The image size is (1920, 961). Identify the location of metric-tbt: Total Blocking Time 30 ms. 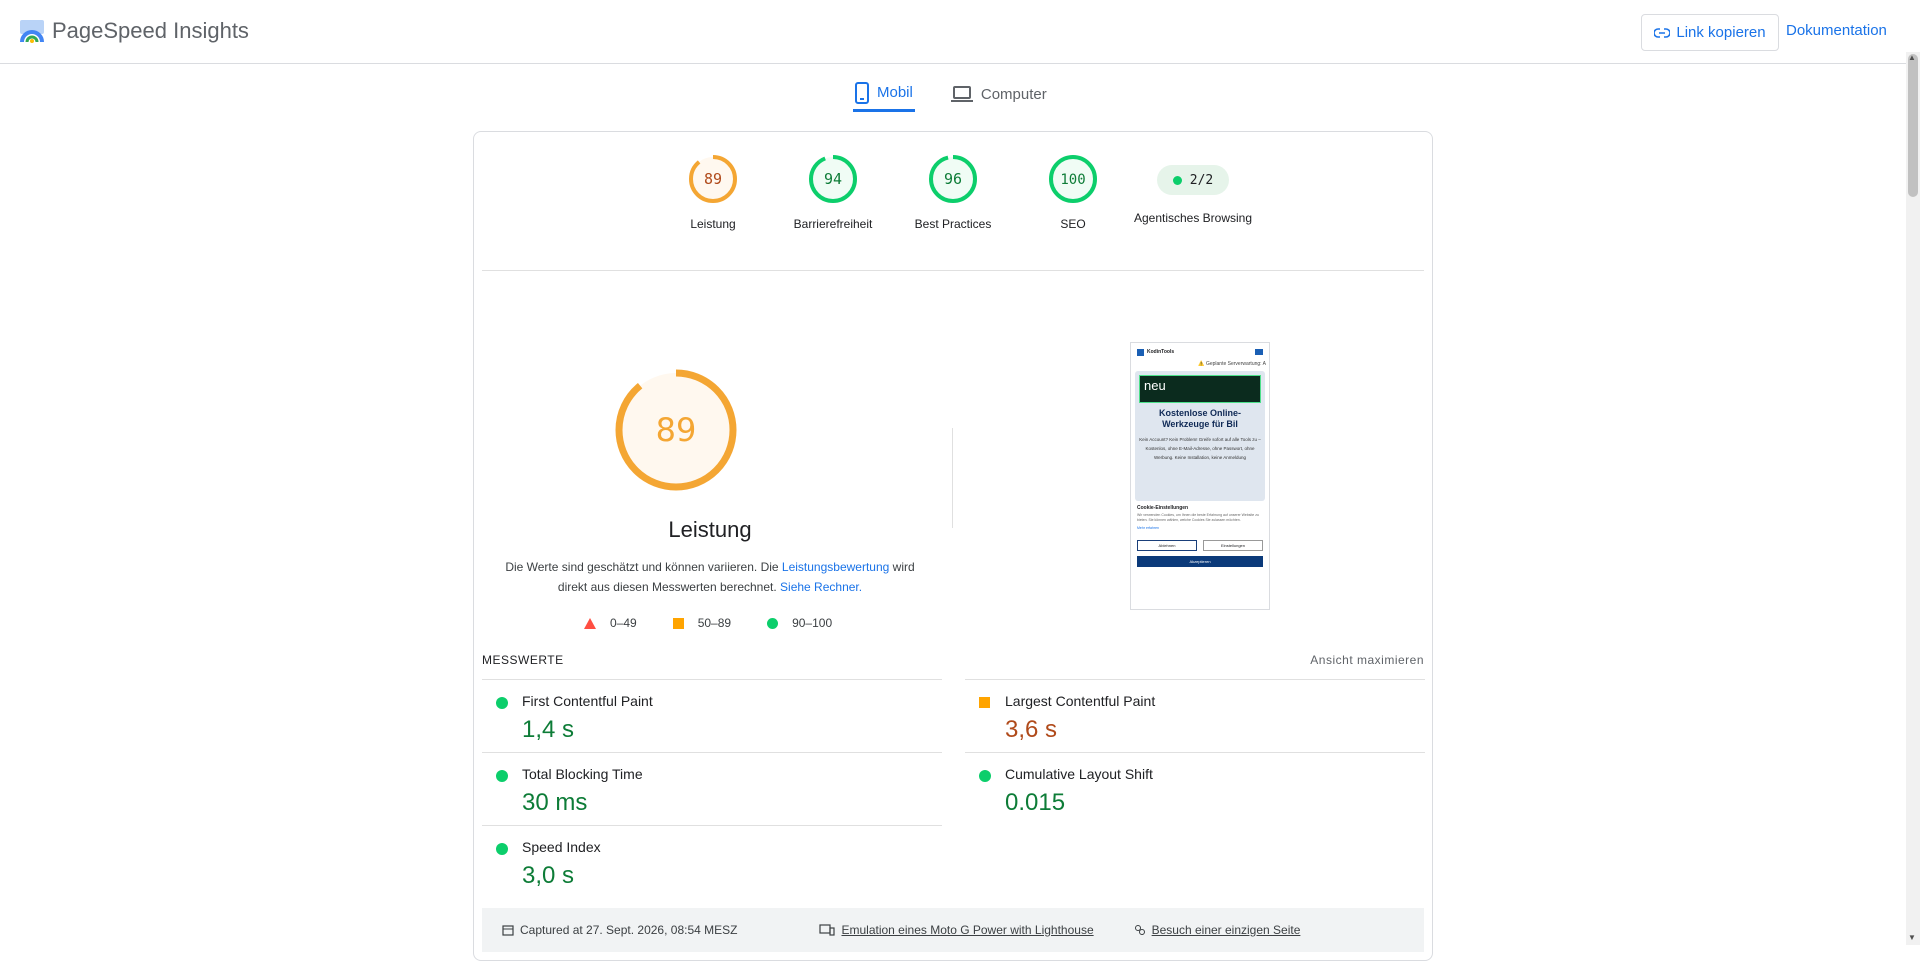
(712, 788).